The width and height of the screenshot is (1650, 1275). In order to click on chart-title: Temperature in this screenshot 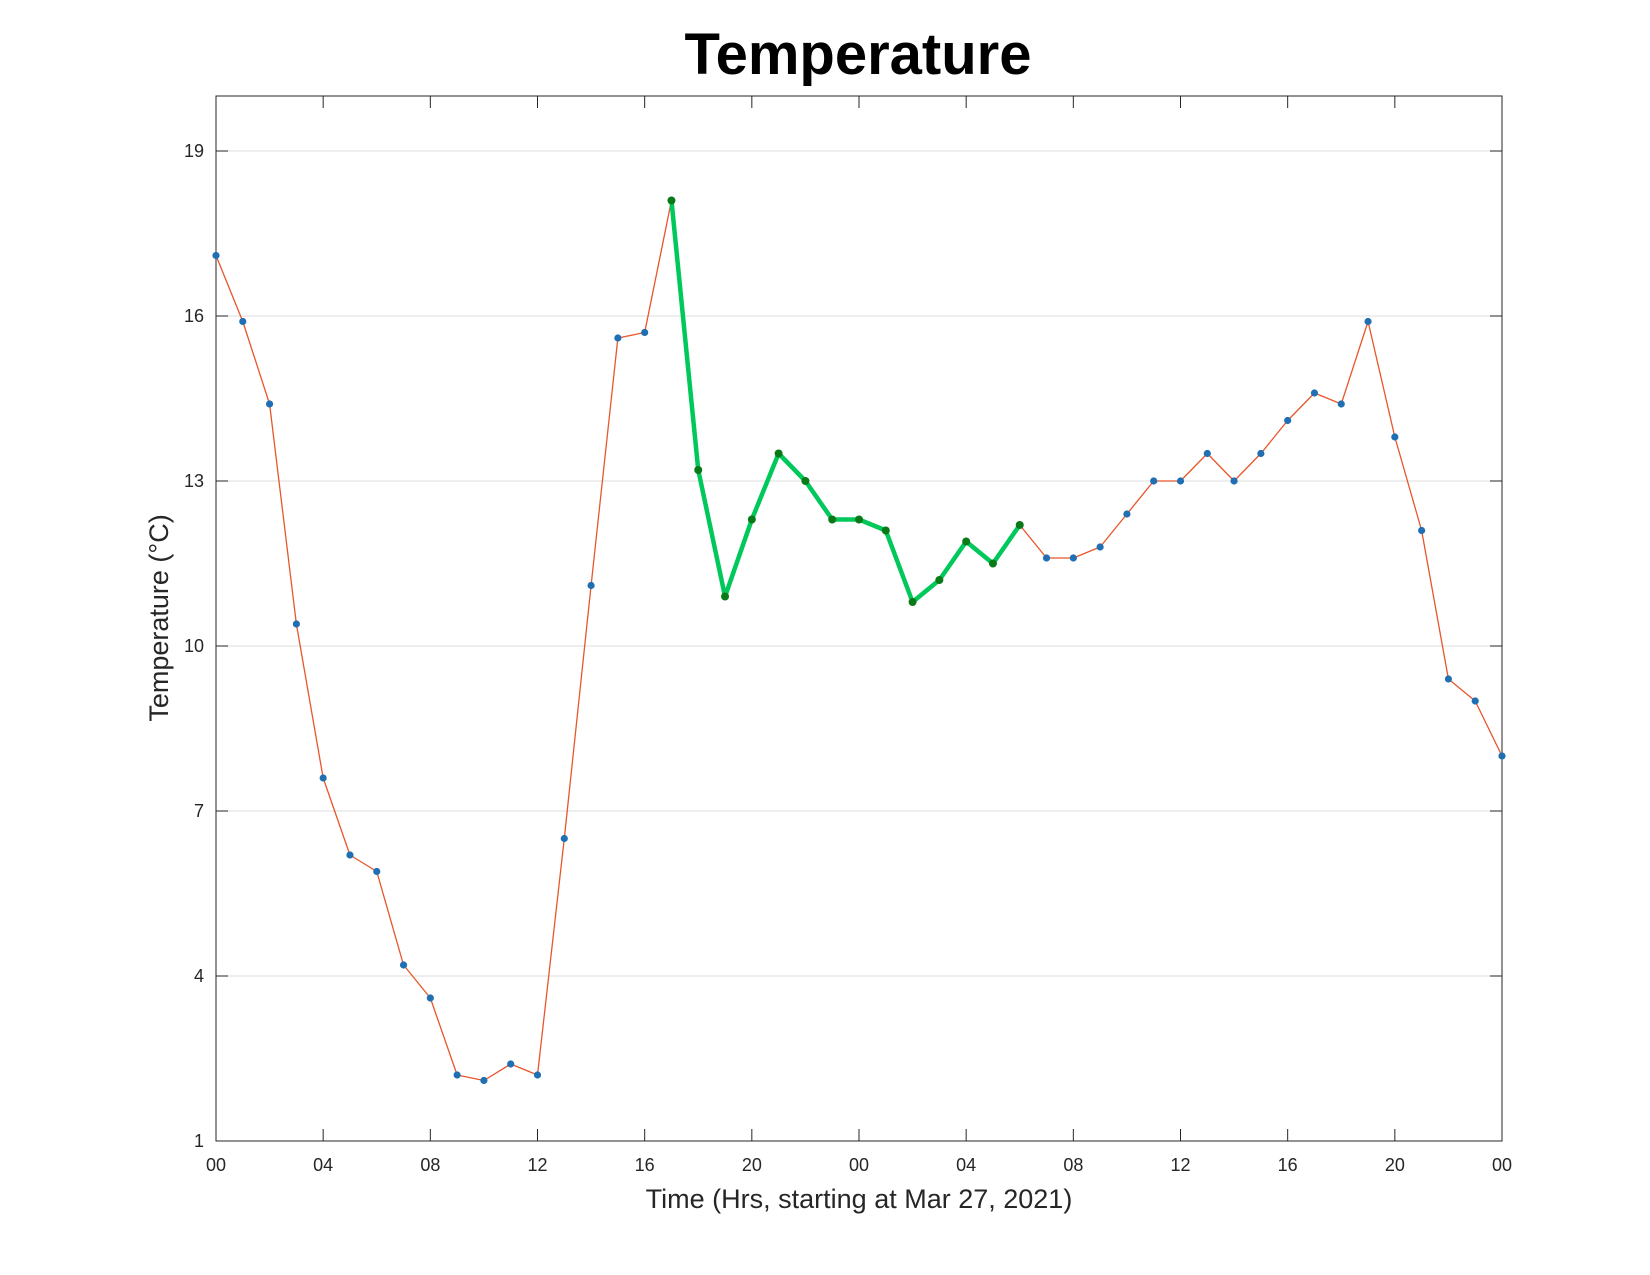, I will do `click(857, 54)`.